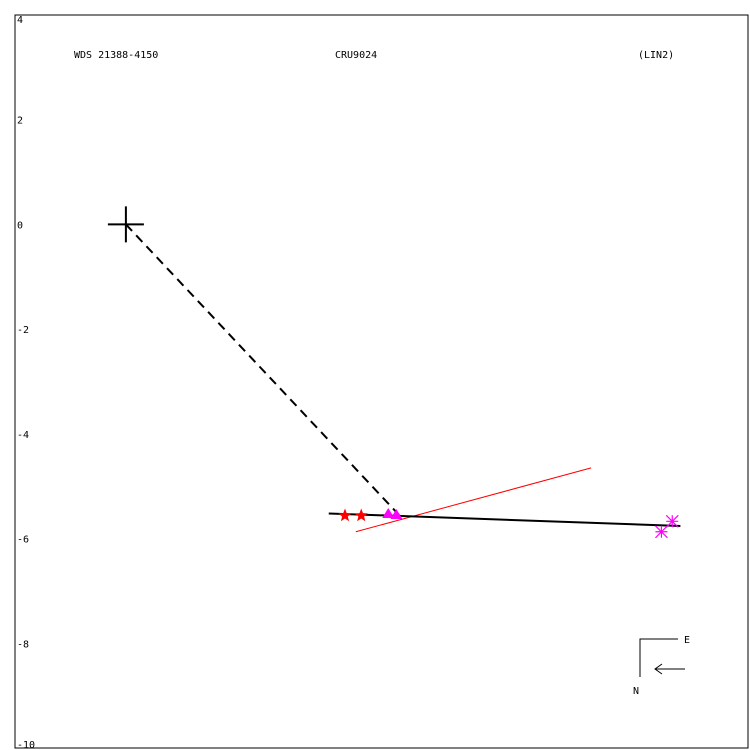 This screenshot has height=750, width=750. Describe the element at coordinates (23, 644) in the screenshot. I see `y-tick-label: -8` at that location.